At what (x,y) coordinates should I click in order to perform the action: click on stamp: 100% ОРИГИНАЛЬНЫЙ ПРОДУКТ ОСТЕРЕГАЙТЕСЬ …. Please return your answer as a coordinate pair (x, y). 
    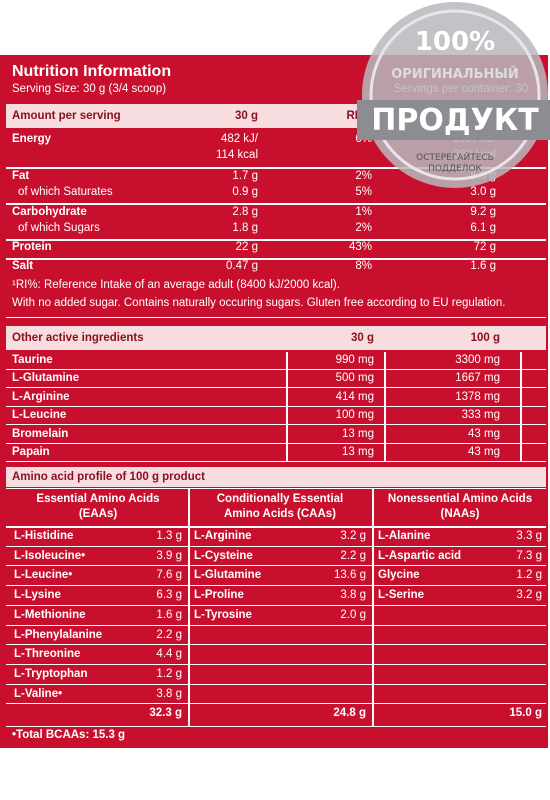
    Looking at the image, I should click on (453, 95).